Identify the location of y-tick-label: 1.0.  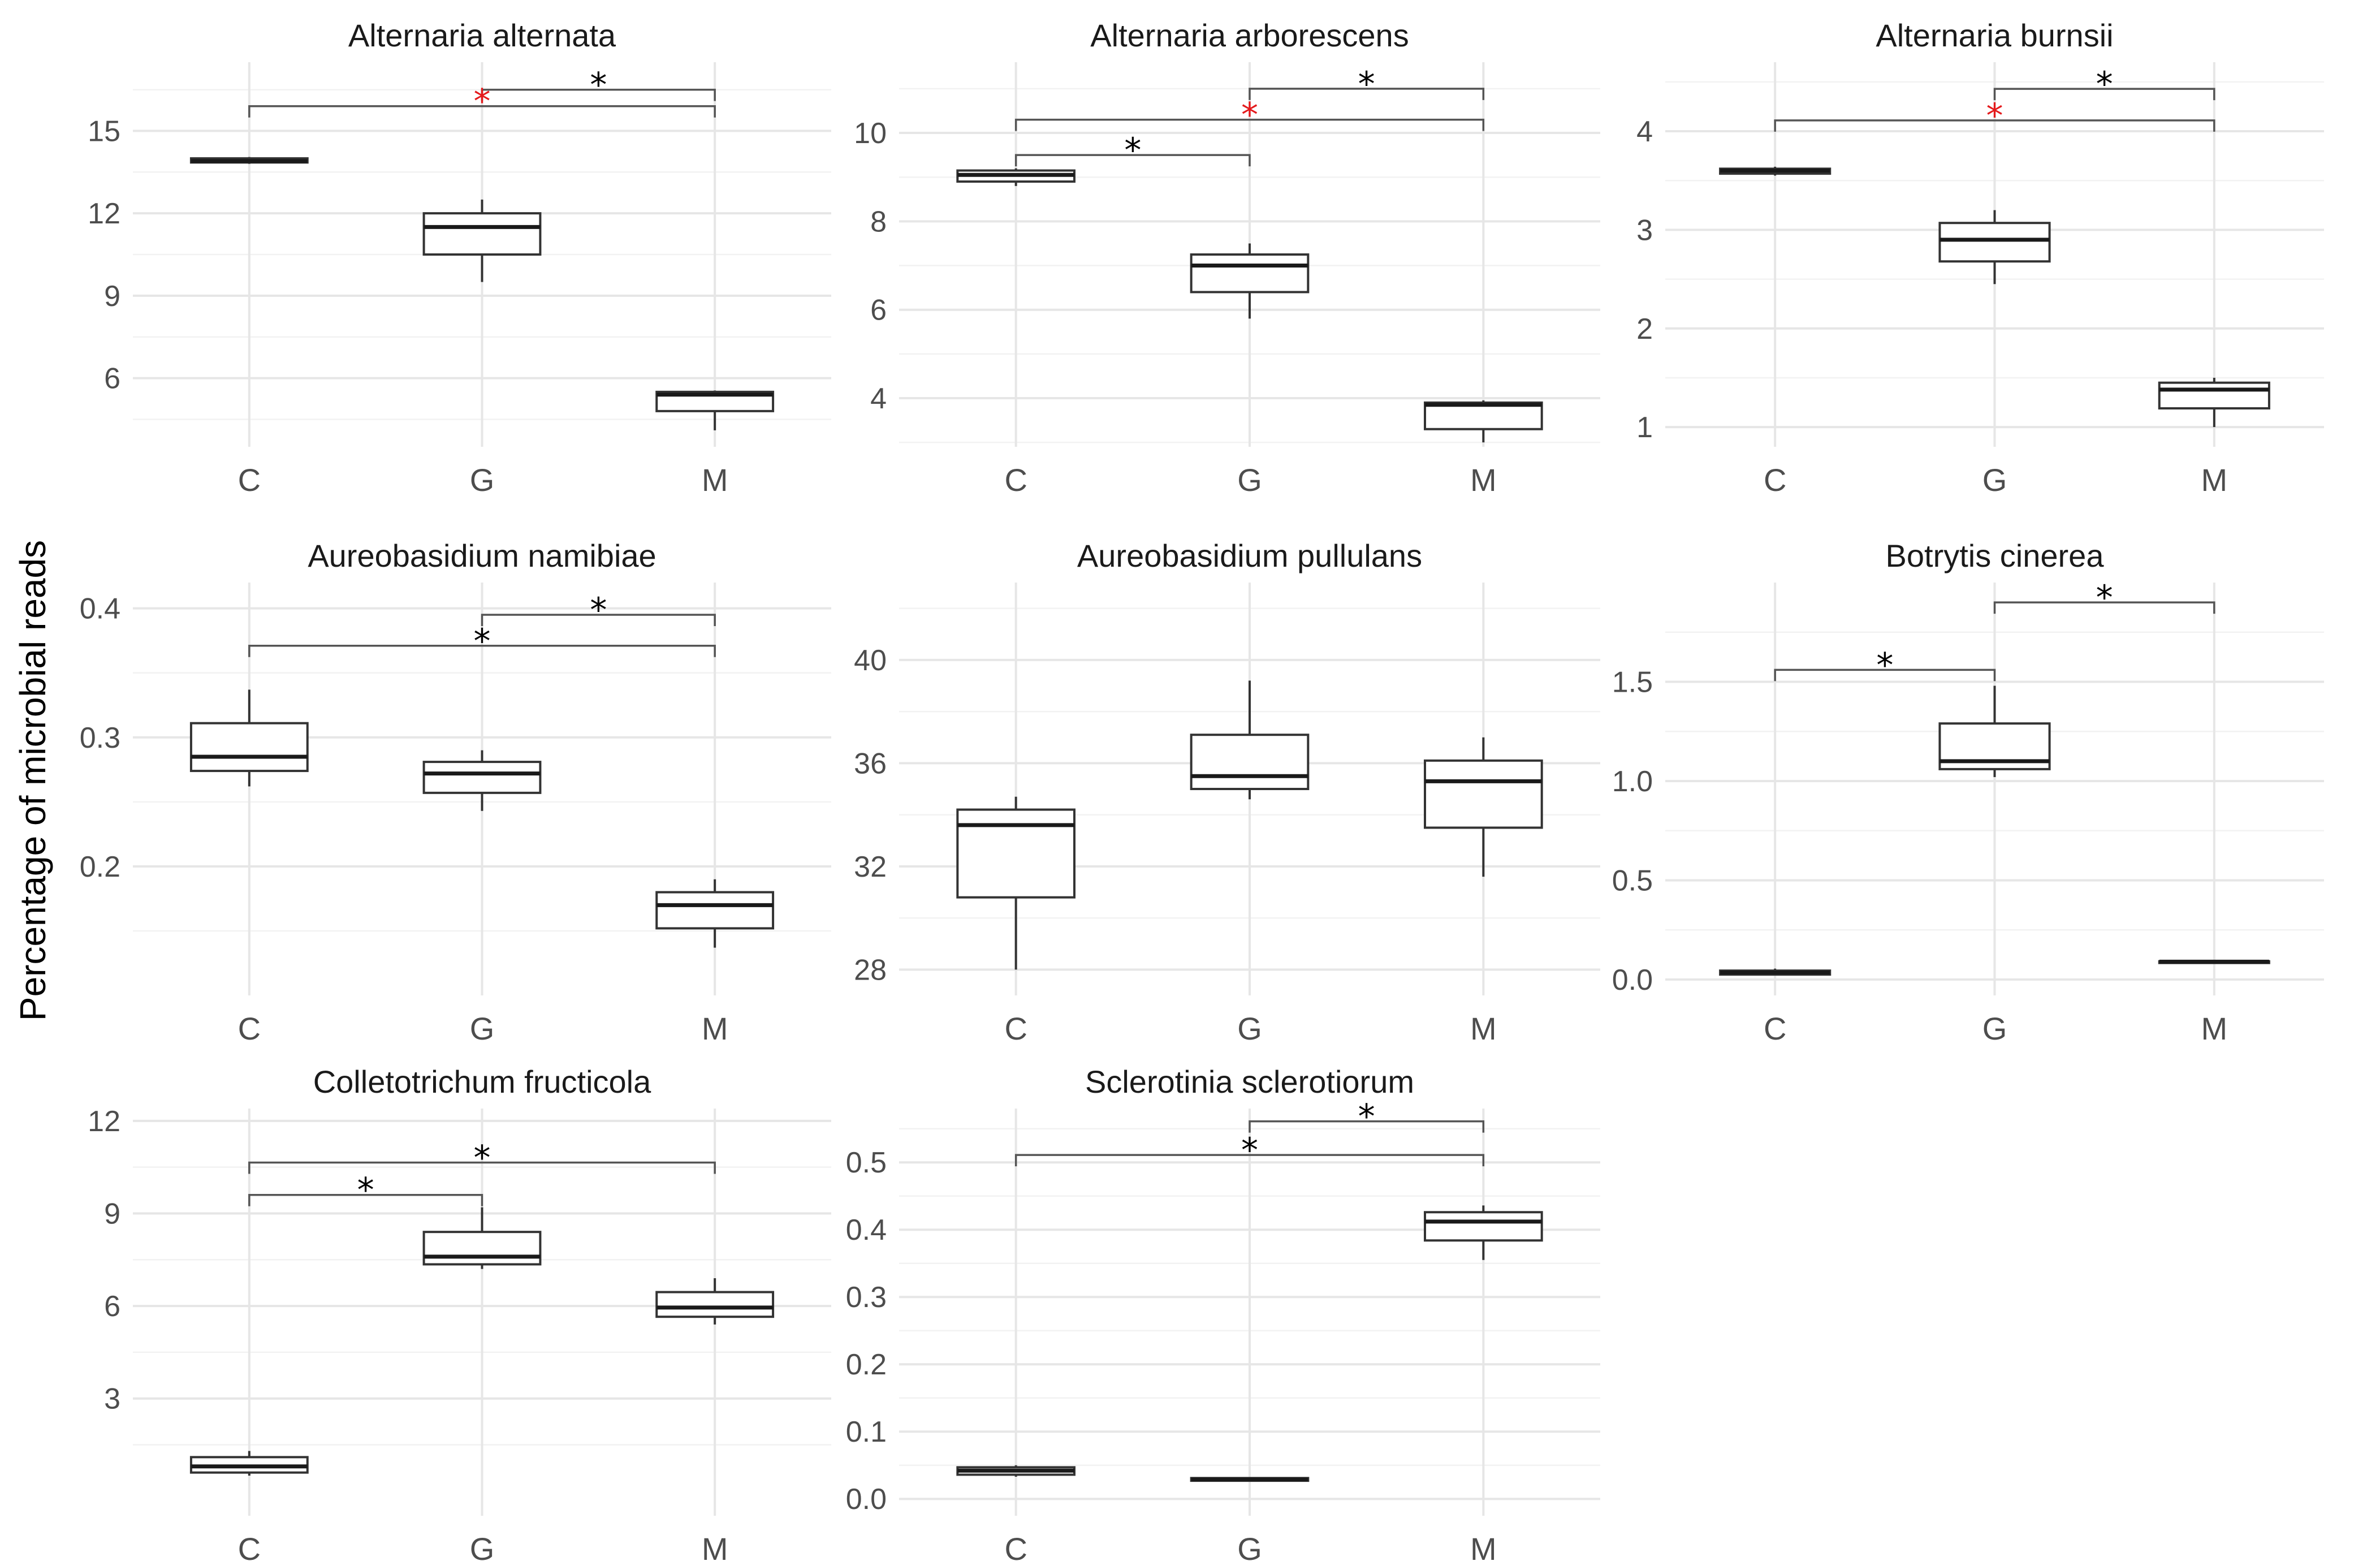
(1632, 782).